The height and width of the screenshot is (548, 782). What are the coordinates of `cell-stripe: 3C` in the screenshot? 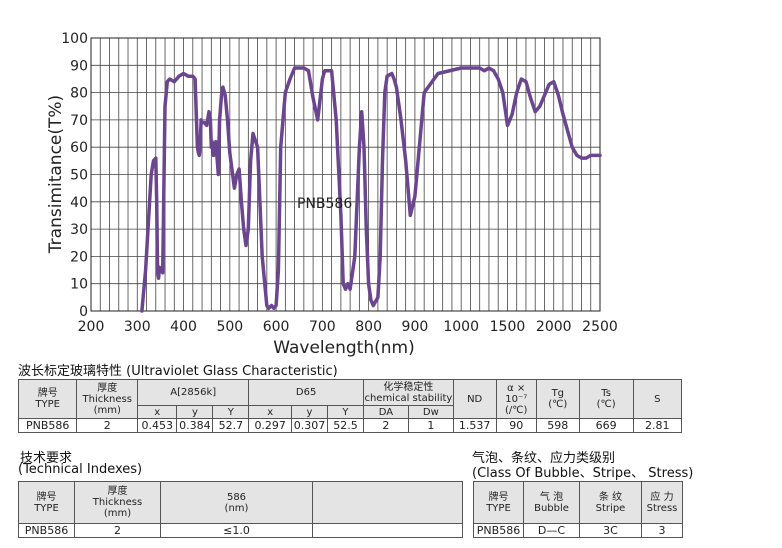 It's located at (610, 530).